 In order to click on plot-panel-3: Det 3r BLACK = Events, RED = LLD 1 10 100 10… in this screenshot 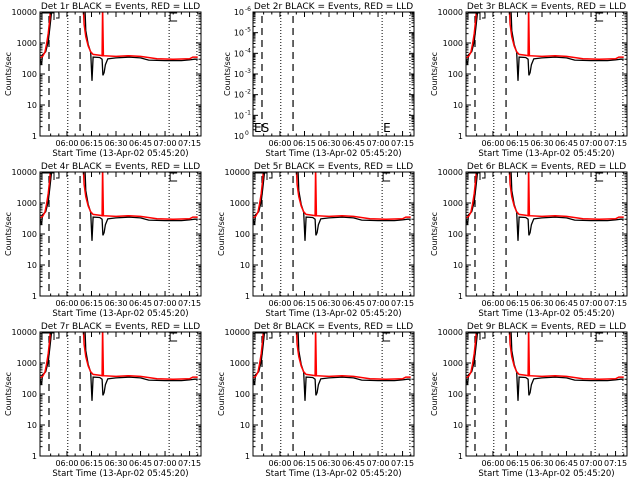, I will do `click(529, 80)`.